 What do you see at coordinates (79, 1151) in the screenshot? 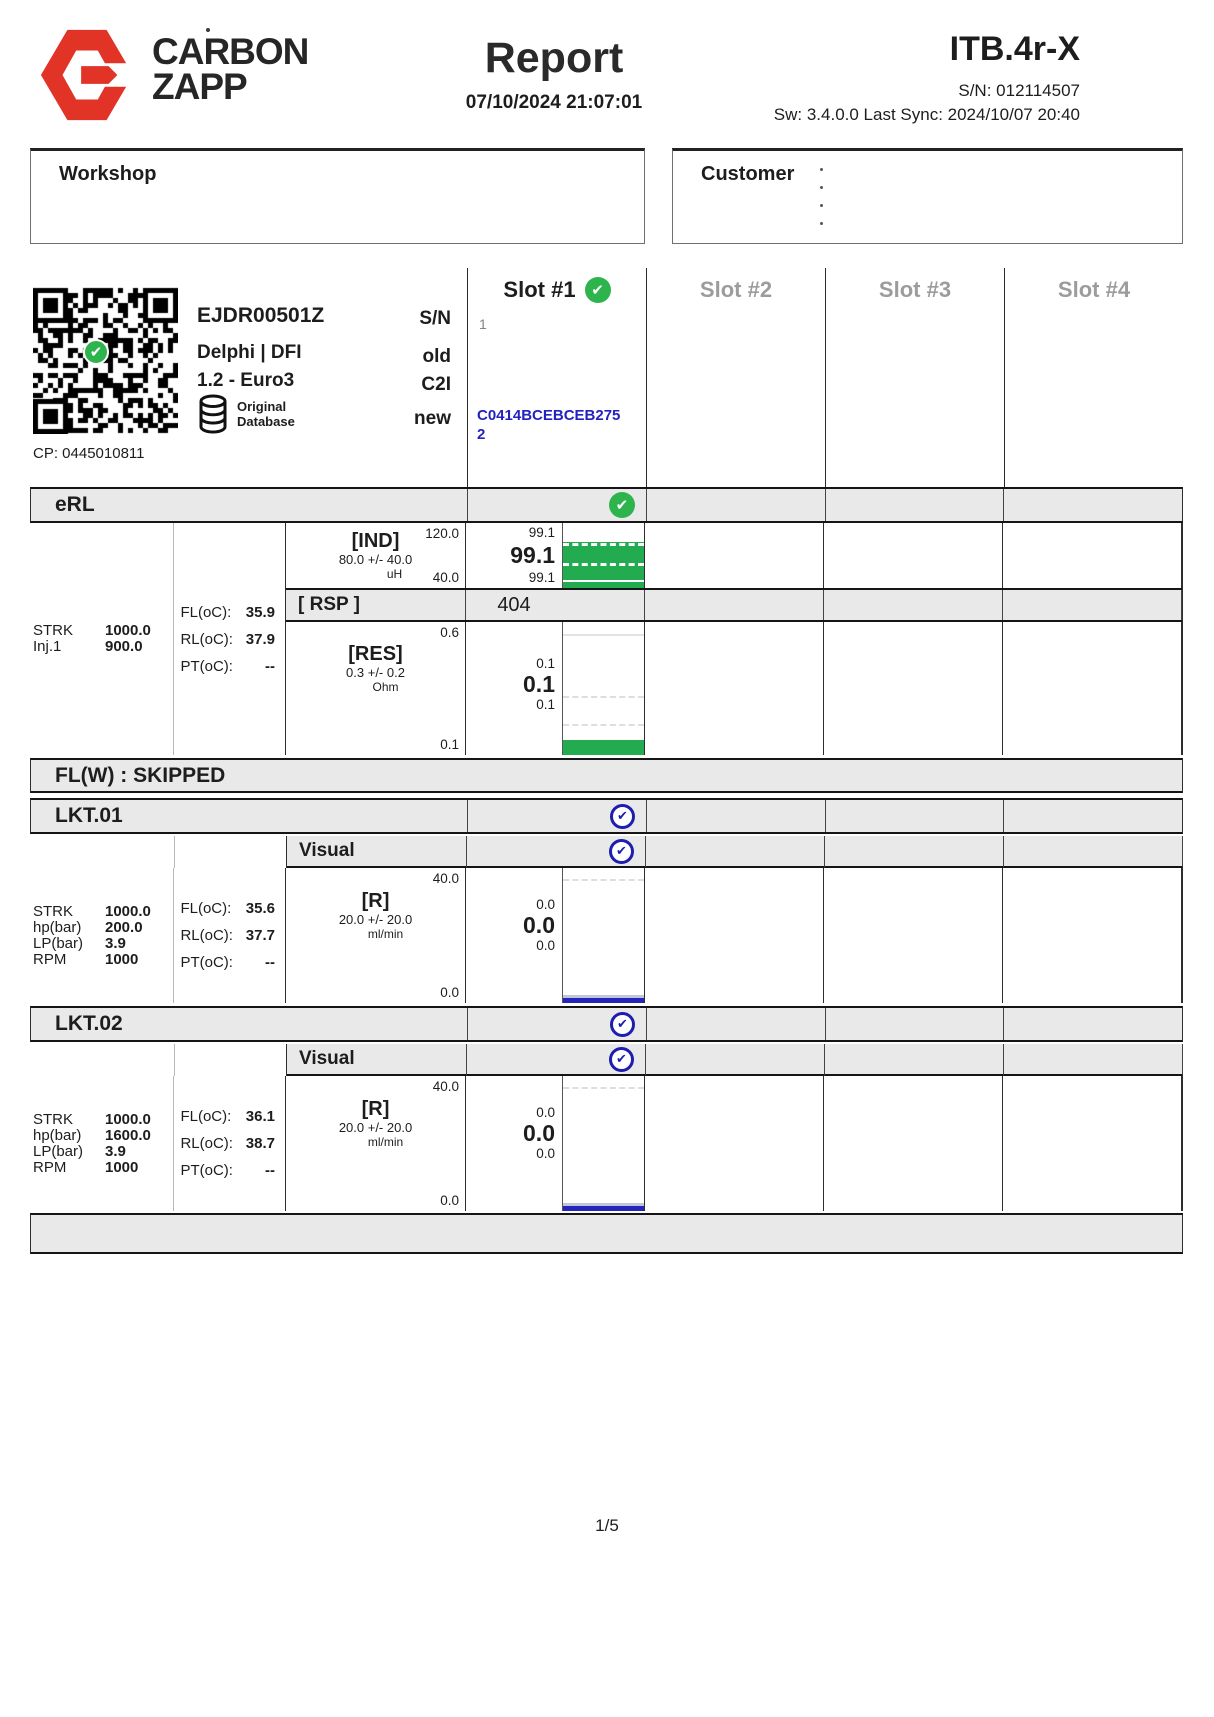
I see `param-row: LP(bar) 3.9` at bounding box center [79, 1151].